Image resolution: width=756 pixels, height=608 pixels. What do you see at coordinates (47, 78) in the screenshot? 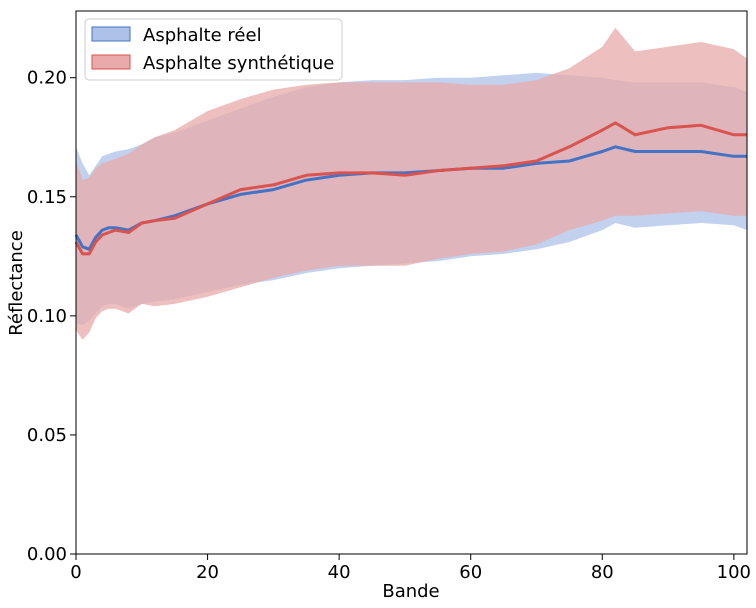
I see `y-tick-label: 0.20` at bounding box center [47, 78].